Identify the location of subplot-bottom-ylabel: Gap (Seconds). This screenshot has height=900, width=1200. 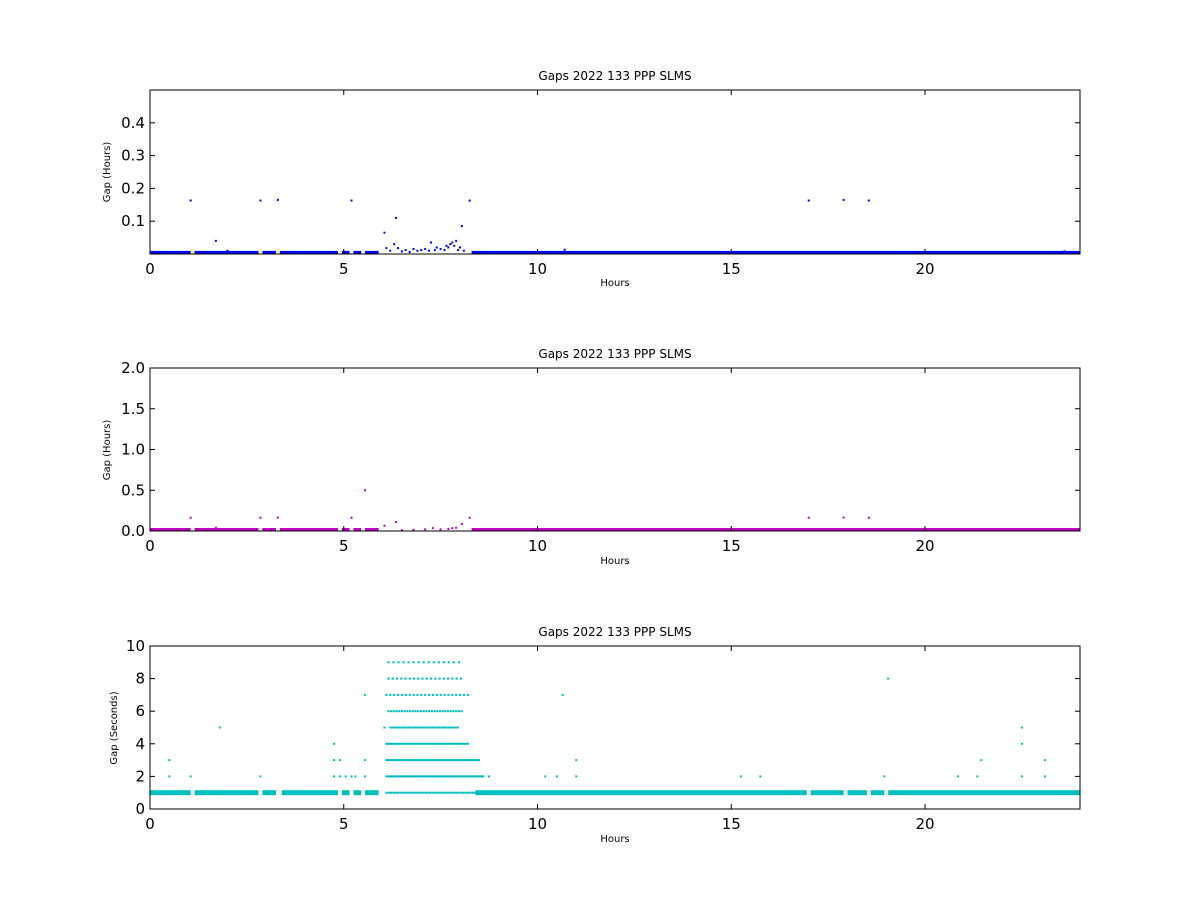
(114, 727).